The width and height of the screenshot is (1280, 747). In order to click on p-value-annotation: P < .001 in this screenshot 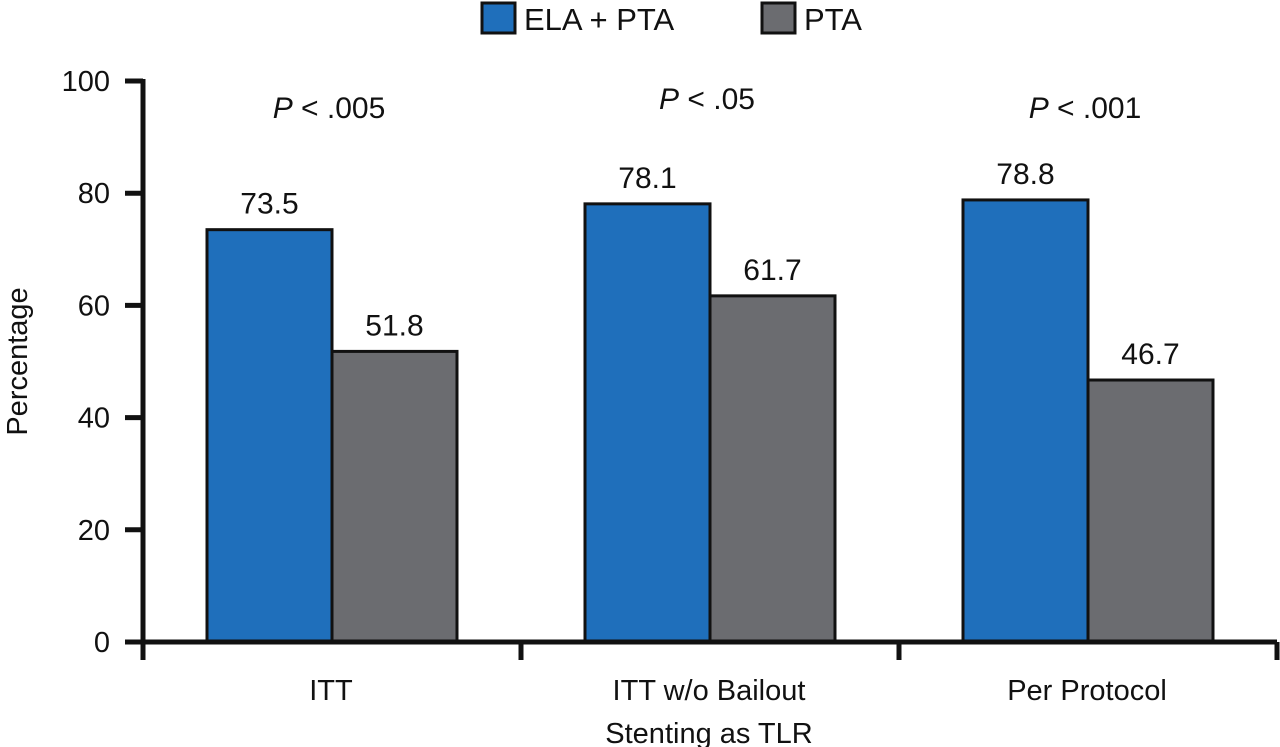, I will do `click(1085, 108)`.